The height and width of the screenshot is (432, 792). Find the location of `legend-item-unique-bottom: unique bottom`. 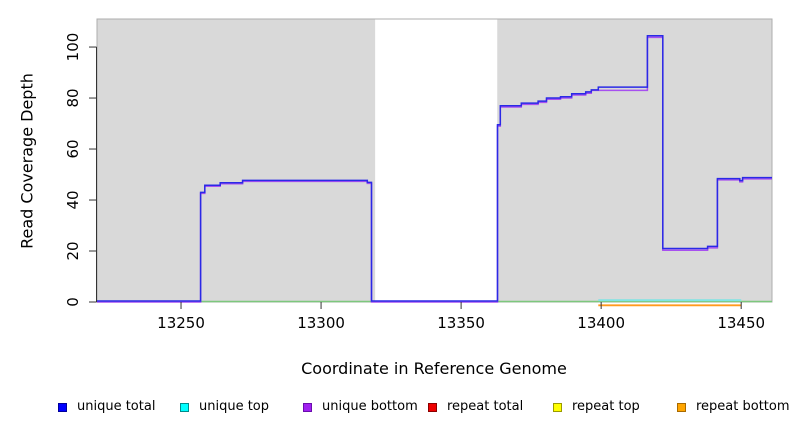

legend-item-unique-bottom: unique bottom is located at coordinates (360, 407).